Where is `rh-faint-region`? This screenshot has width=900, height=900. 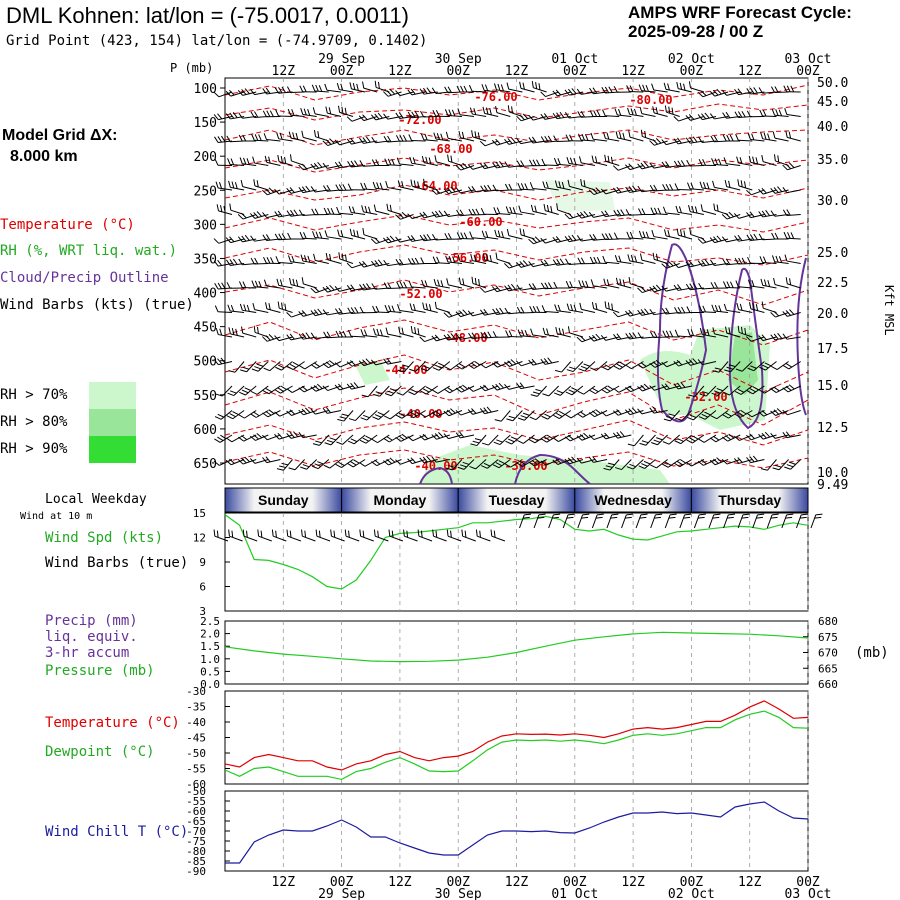
rh-faint-region is located at coordinates (580, 196).